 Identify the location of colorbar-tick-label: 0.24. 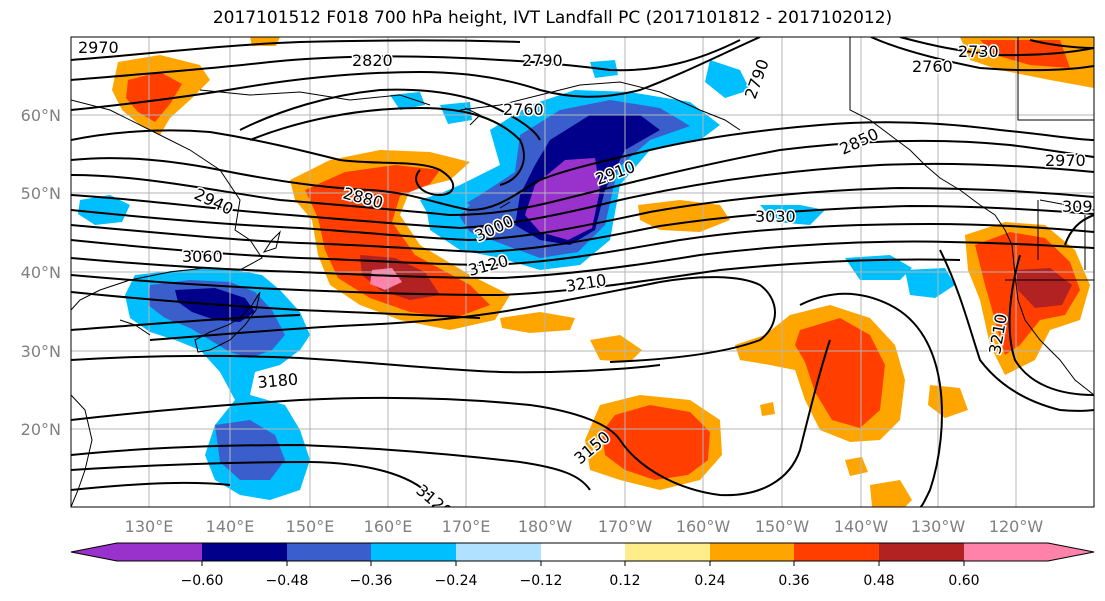
(709, 581).